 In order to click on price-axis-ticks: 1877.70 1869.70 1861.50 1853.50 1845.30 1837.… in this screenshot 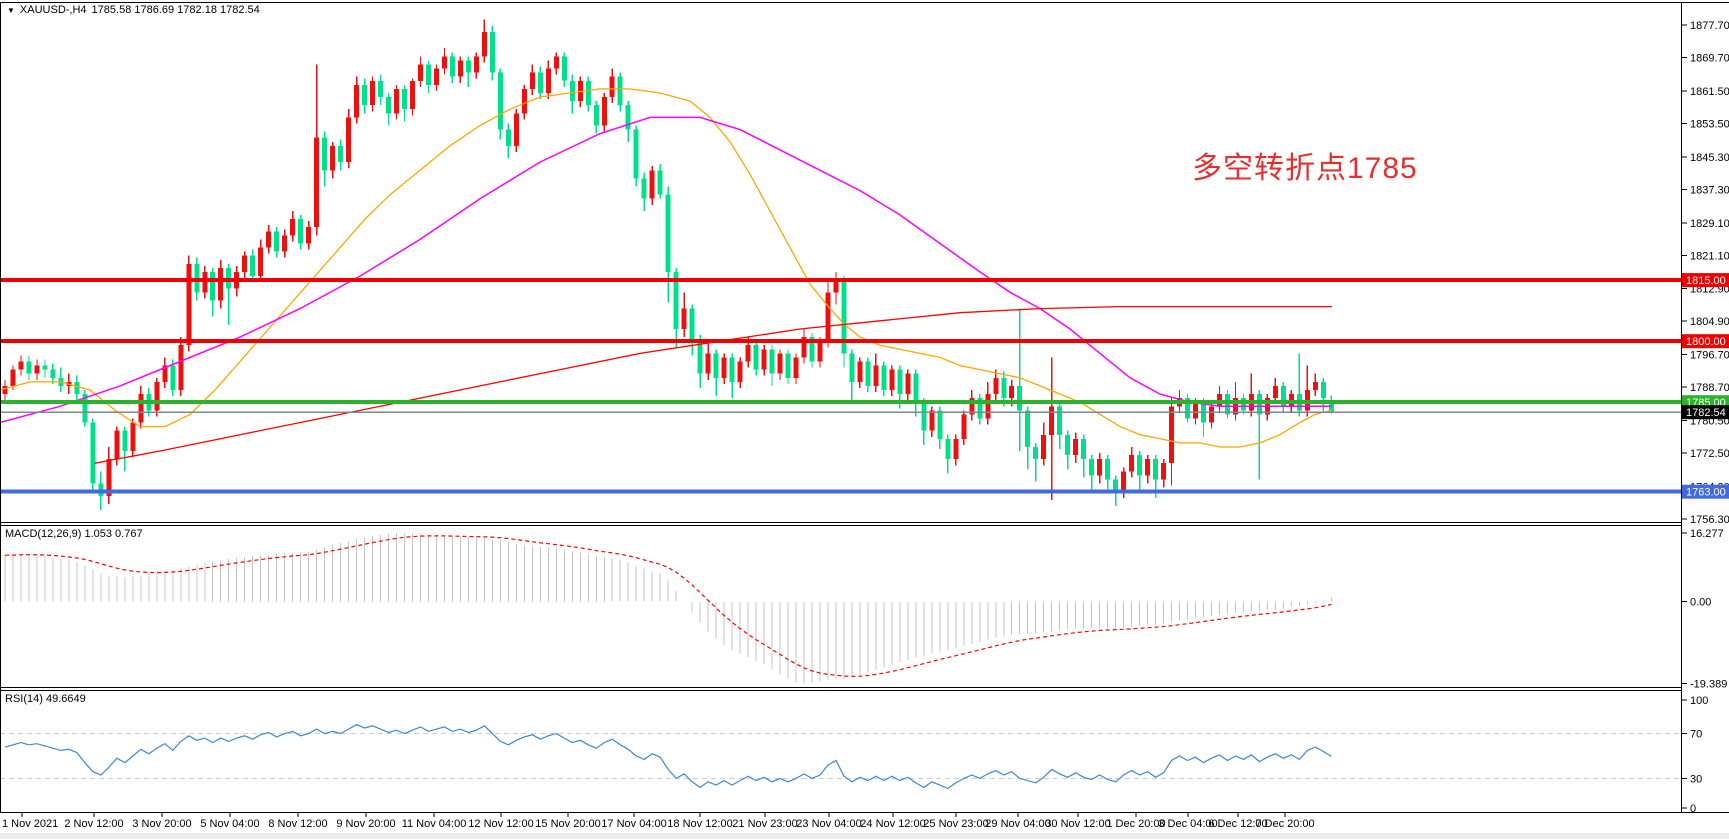, I will do `click(1705, 273)`.